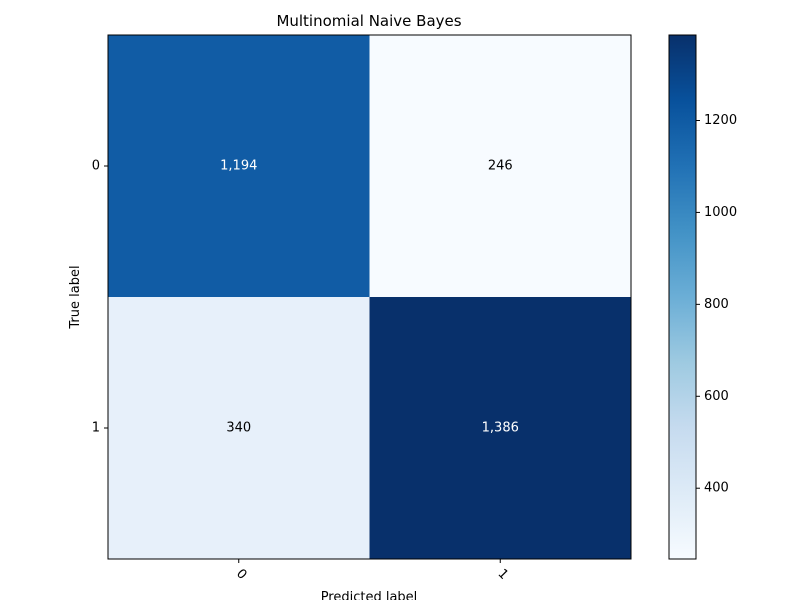 This screenshot has width=800, height=600. I want to click on cell-label-1-0: 340, so click(238, 428).